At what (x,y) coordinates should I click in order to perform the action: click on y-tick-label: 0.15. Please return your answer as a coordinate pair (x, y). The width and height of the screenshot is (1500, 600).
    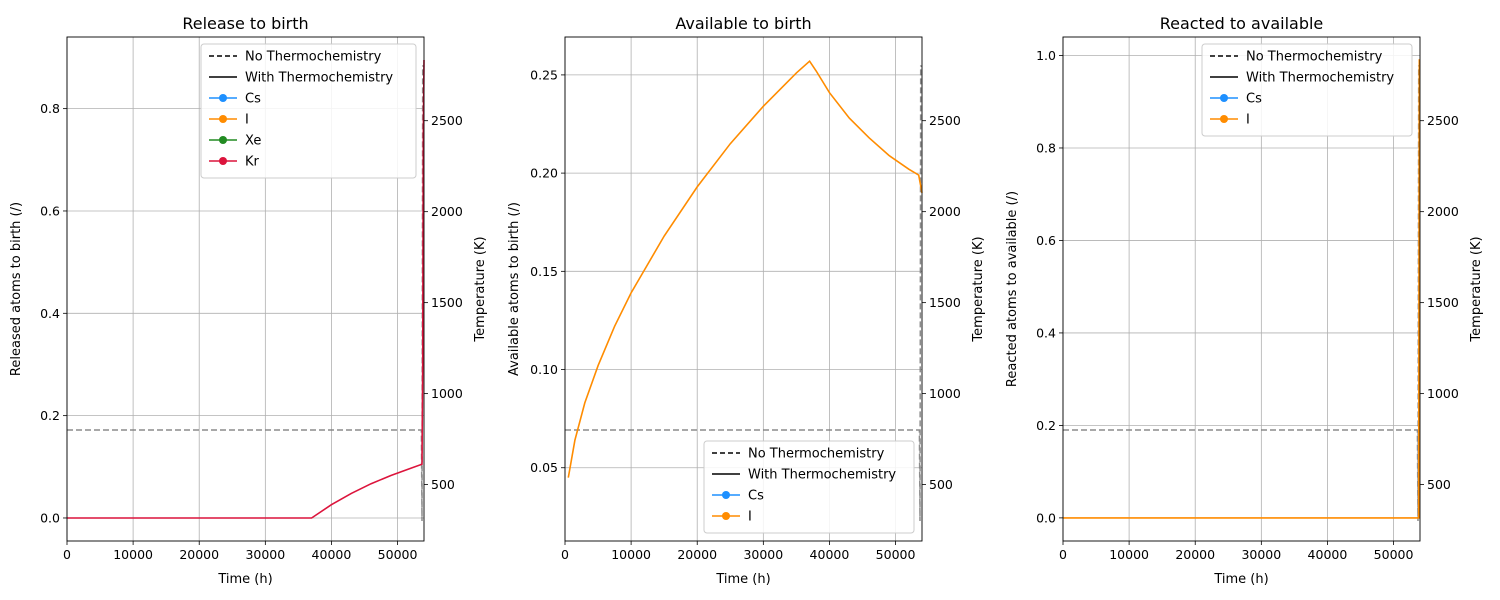
    Looking at the image, I should click on (544, 271).